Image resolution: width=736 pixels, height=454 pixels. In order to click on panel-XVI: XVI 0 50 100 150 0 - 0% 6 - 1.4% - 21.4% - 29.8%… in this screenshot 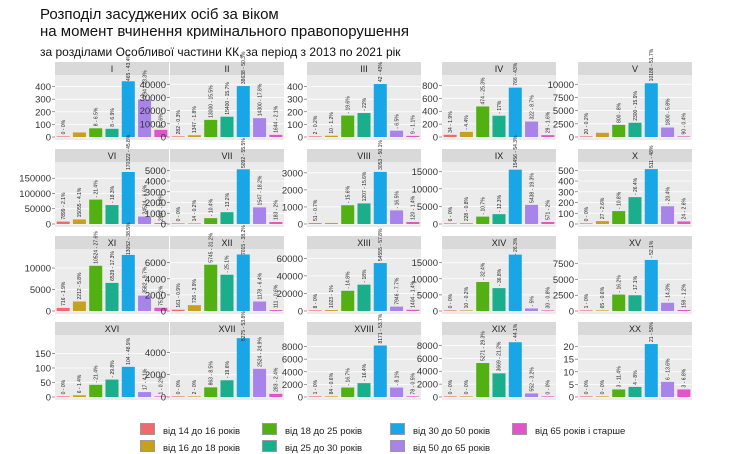, I will do `click(102, 363)`.